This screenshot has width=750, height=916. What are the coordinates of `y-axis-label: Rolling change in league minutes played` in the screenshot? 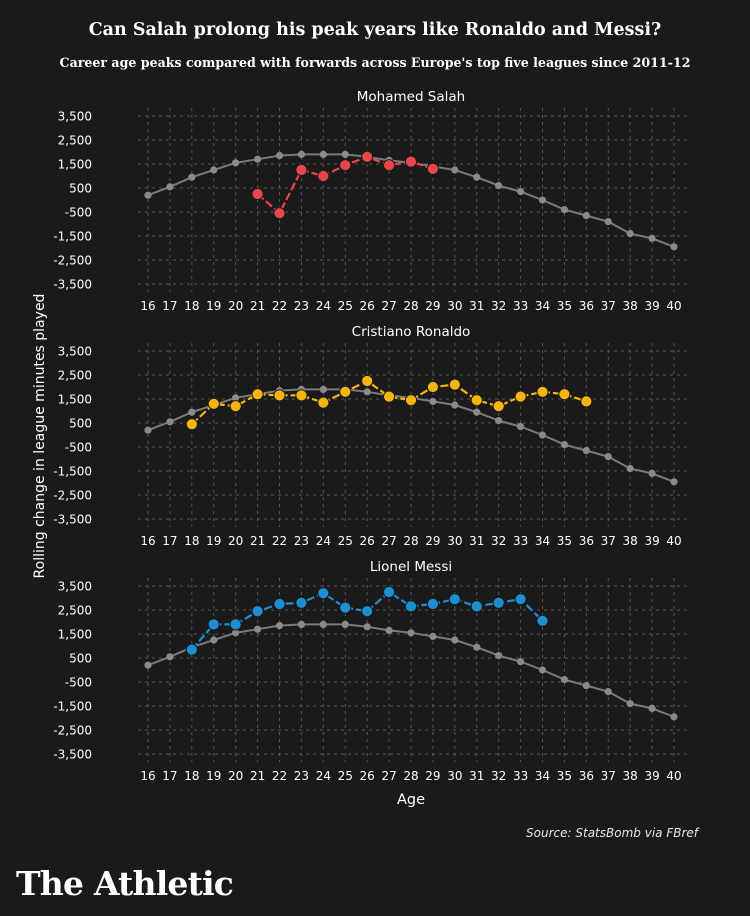 It's located at (40, 436).